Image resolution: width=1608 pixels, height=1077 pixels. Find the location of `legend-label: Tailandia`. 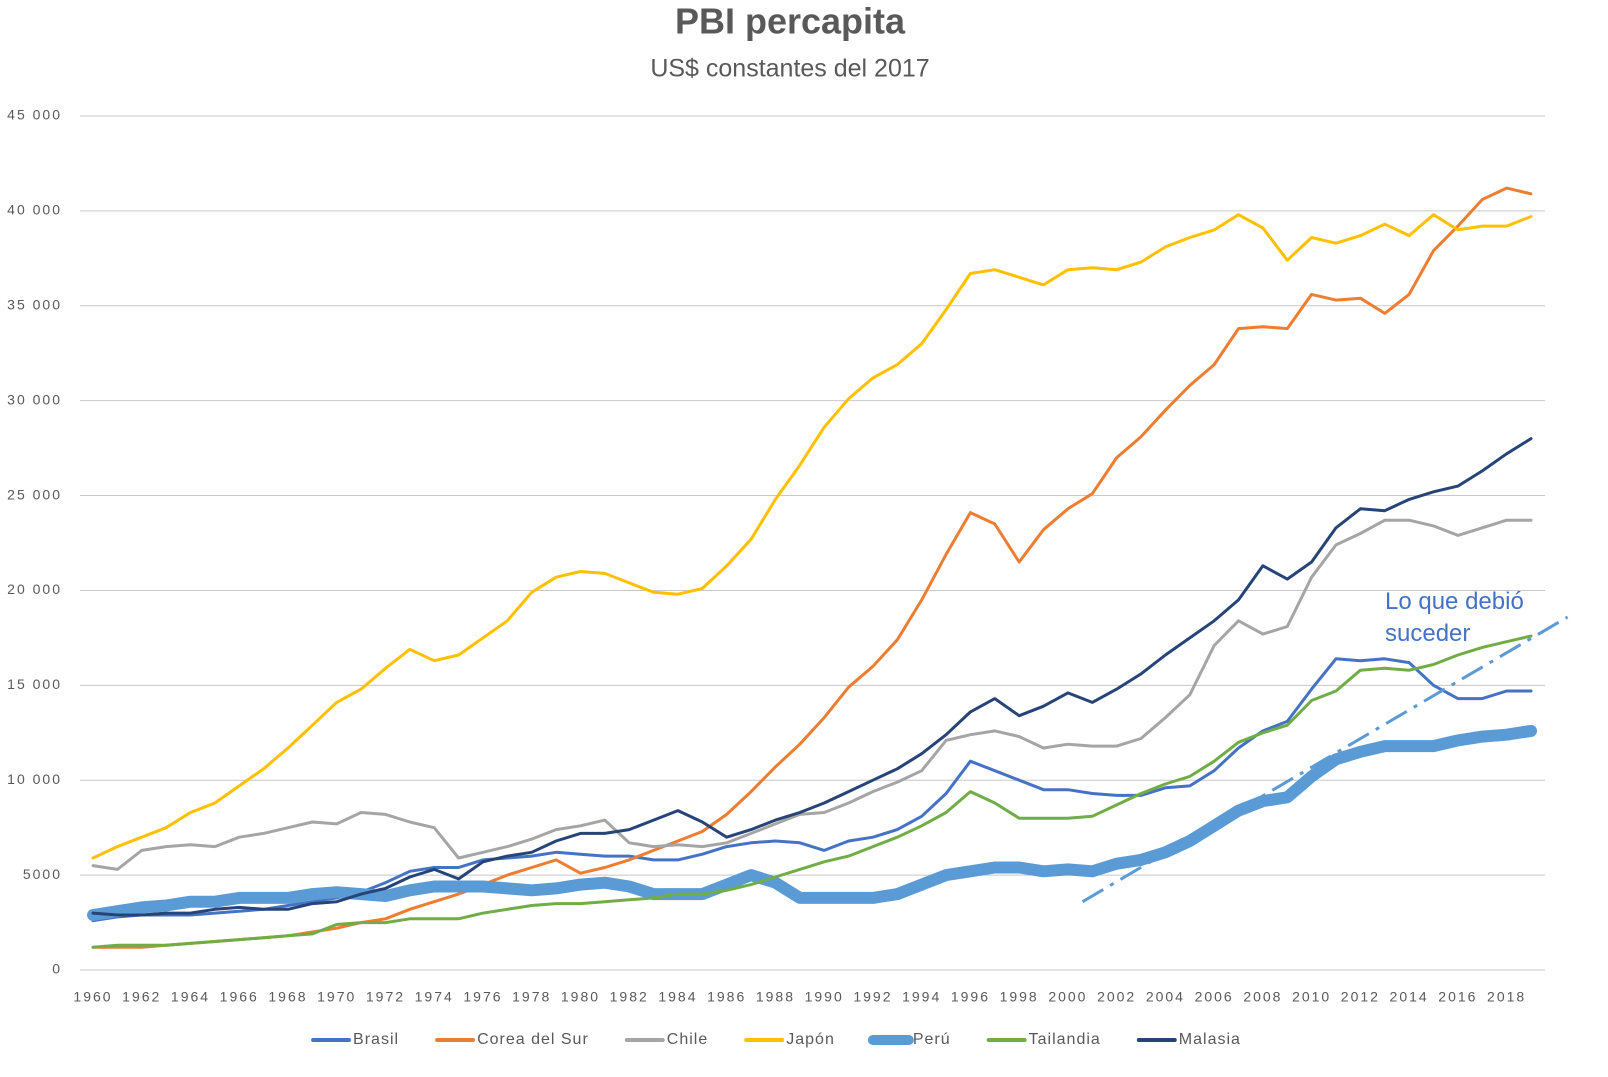

legend-label: Tailandia is located at coordinates (1065, 1039).